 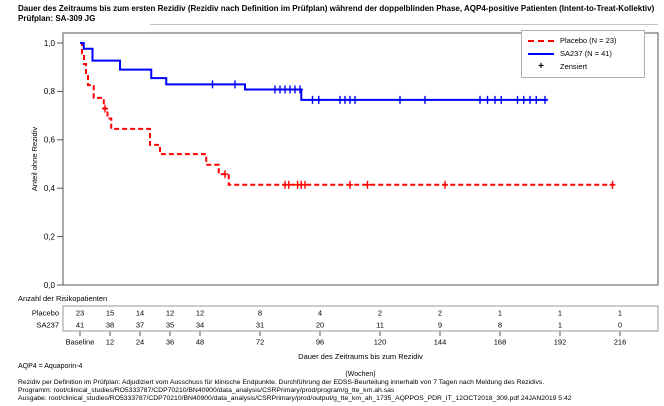 I want to click on risk-row-label: SA237, so click(x=47, y=325).